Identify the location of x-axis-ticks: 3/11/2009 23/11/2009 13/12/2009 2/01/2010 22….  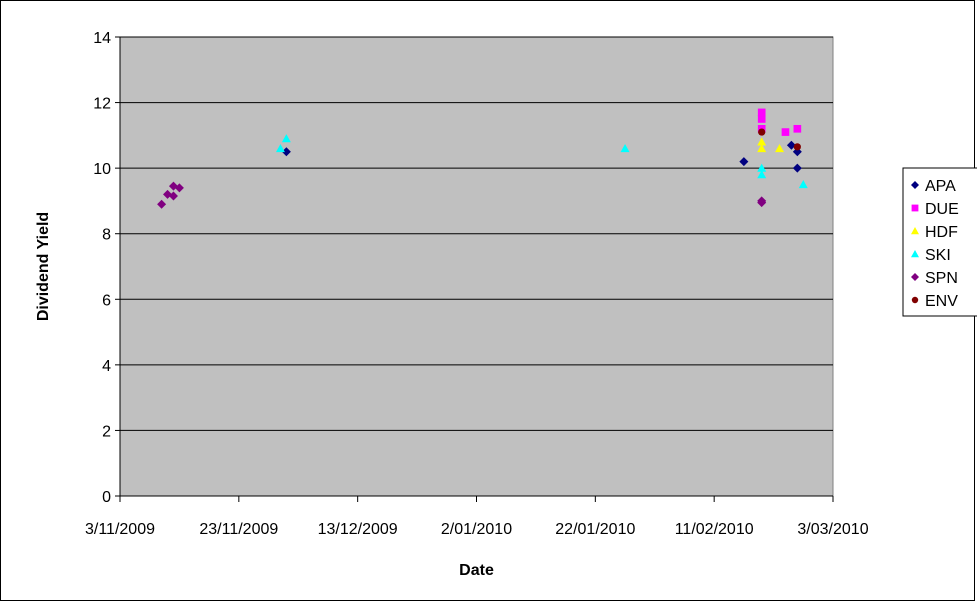
(477, 517).